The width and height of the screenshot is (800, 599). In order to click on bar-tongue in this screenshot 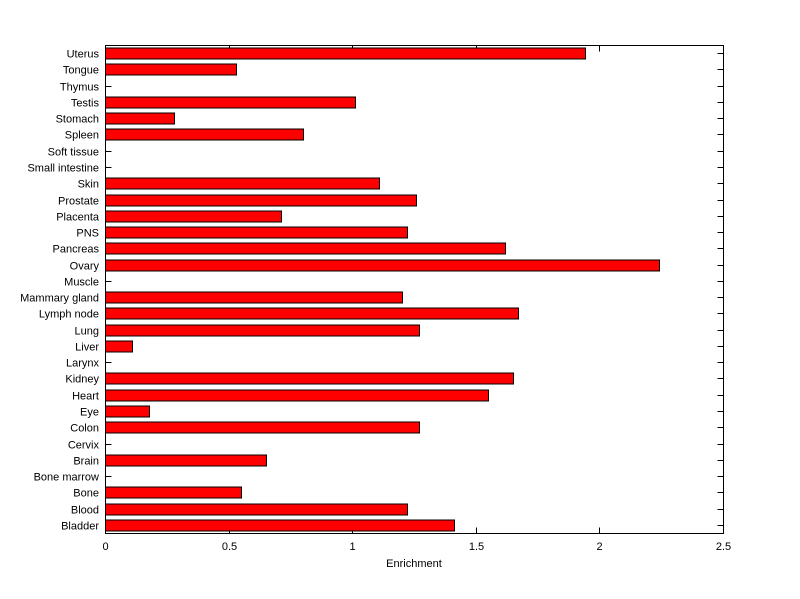, I will do `click(171, 69)`.